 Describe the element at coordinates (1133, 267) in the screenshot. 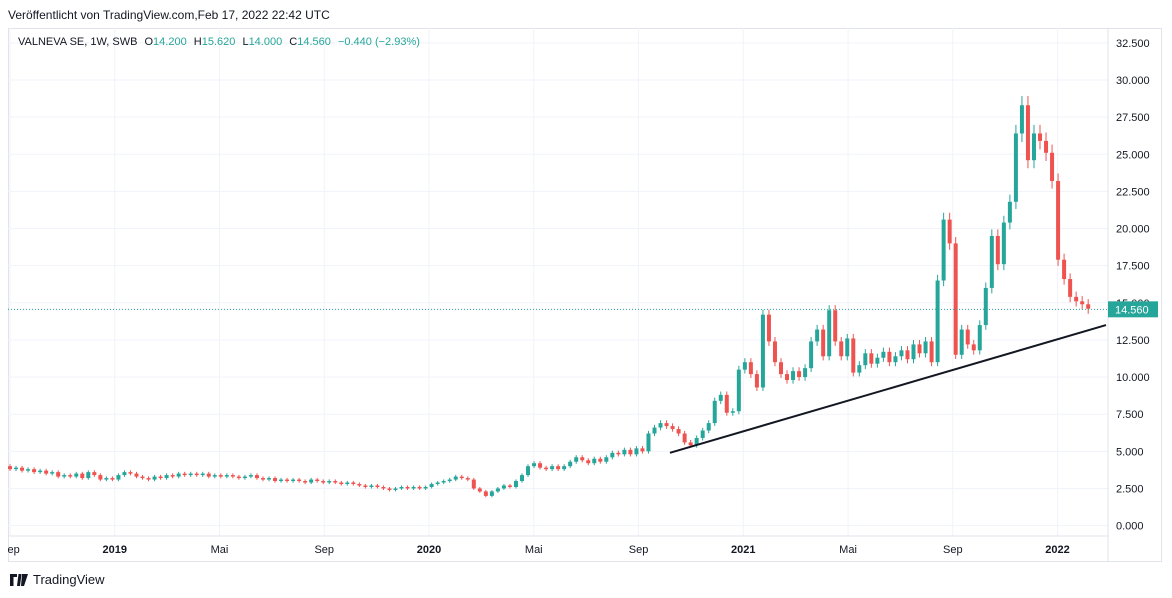

I see `y-tick-label: 17.500` at that location.